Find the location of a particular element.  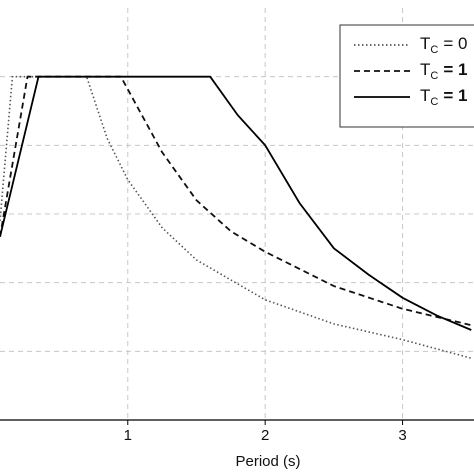

legend: TC = 0TC = 1TC = 1 is located at coordinates (406, 76).